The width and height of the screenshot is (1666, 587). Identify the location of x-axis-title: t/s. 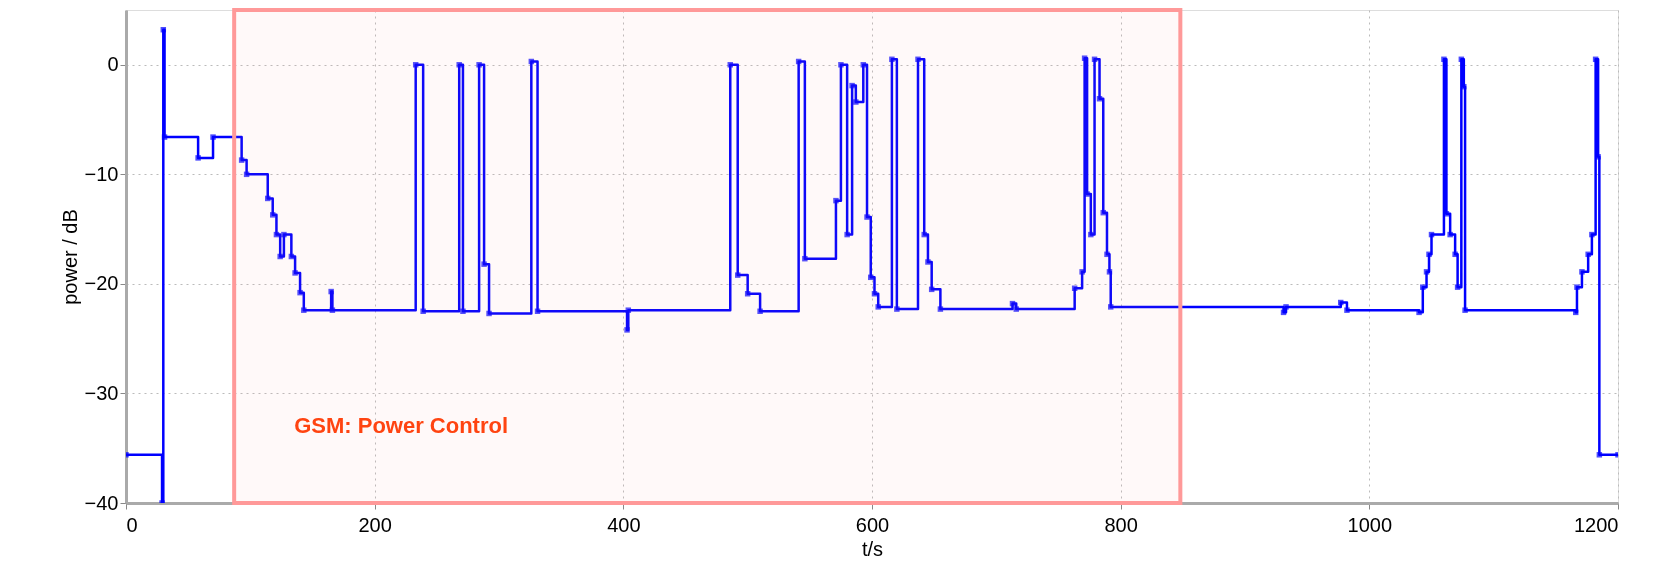
(872, 548).